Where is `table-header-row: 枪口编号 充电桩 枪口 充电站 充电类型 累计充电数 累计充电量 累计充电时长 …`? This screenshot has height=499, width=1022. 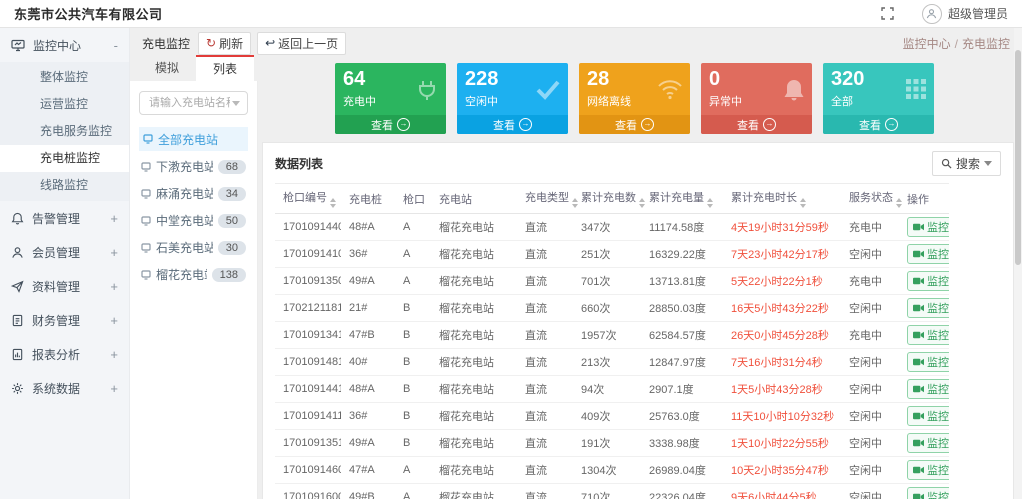 table-header-row: 枪口编号 充电桩 枪口 充电站 充电类型 累计充电数 累计充电量 累计充电时长 … is located at coordinates (612, 198).